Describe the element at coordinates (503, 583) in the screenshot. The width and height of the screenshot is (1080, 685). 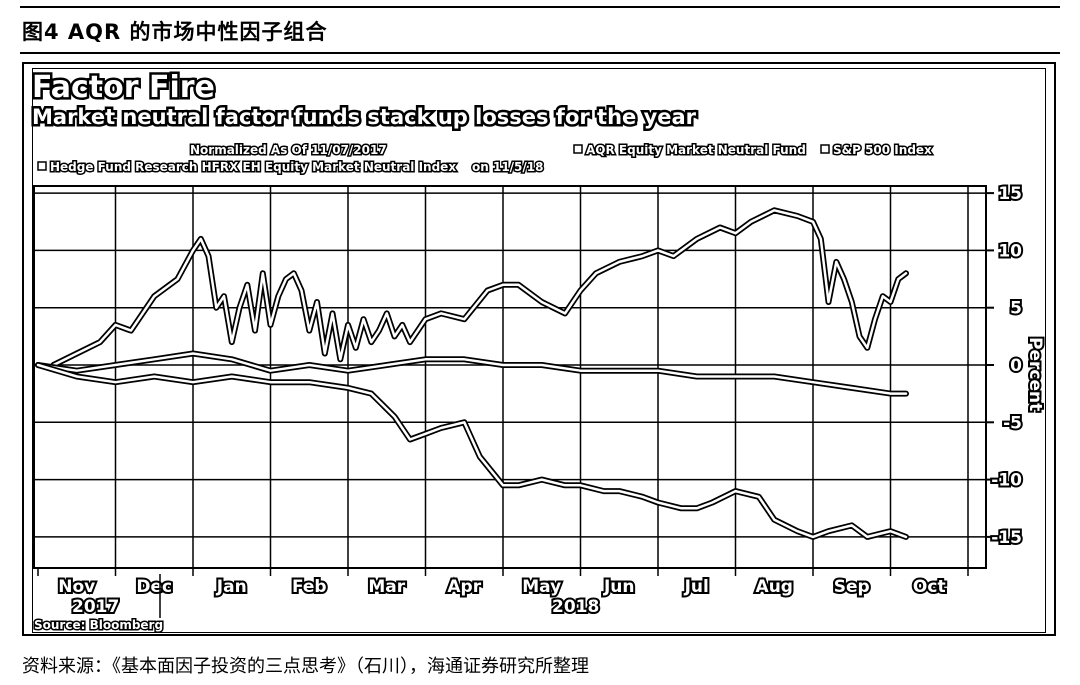
I see `x-axis-ticks: Nov Dec Jan Feb Mar Apr May Jun Jul Aug Sep Oct` at that location.